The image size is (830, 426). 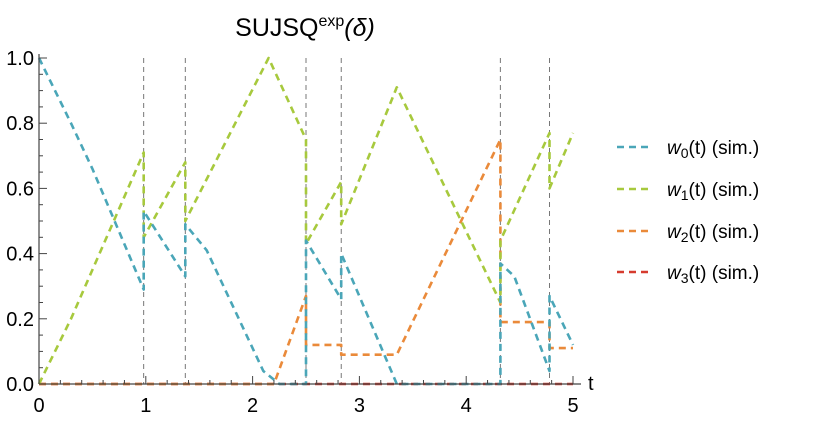 What do you see at coordinates (713, 233) in the screenshot?
I see `legend-label: w2(t) (sim.)` at bounding box center [713, 233].